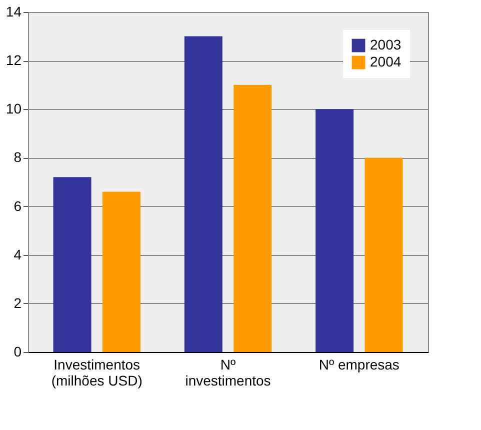 This screenshot has width=481, height=430. Describe the element at coordinates (14, 108) in the screenshot. I see `y-tick-label: 10` at that location.